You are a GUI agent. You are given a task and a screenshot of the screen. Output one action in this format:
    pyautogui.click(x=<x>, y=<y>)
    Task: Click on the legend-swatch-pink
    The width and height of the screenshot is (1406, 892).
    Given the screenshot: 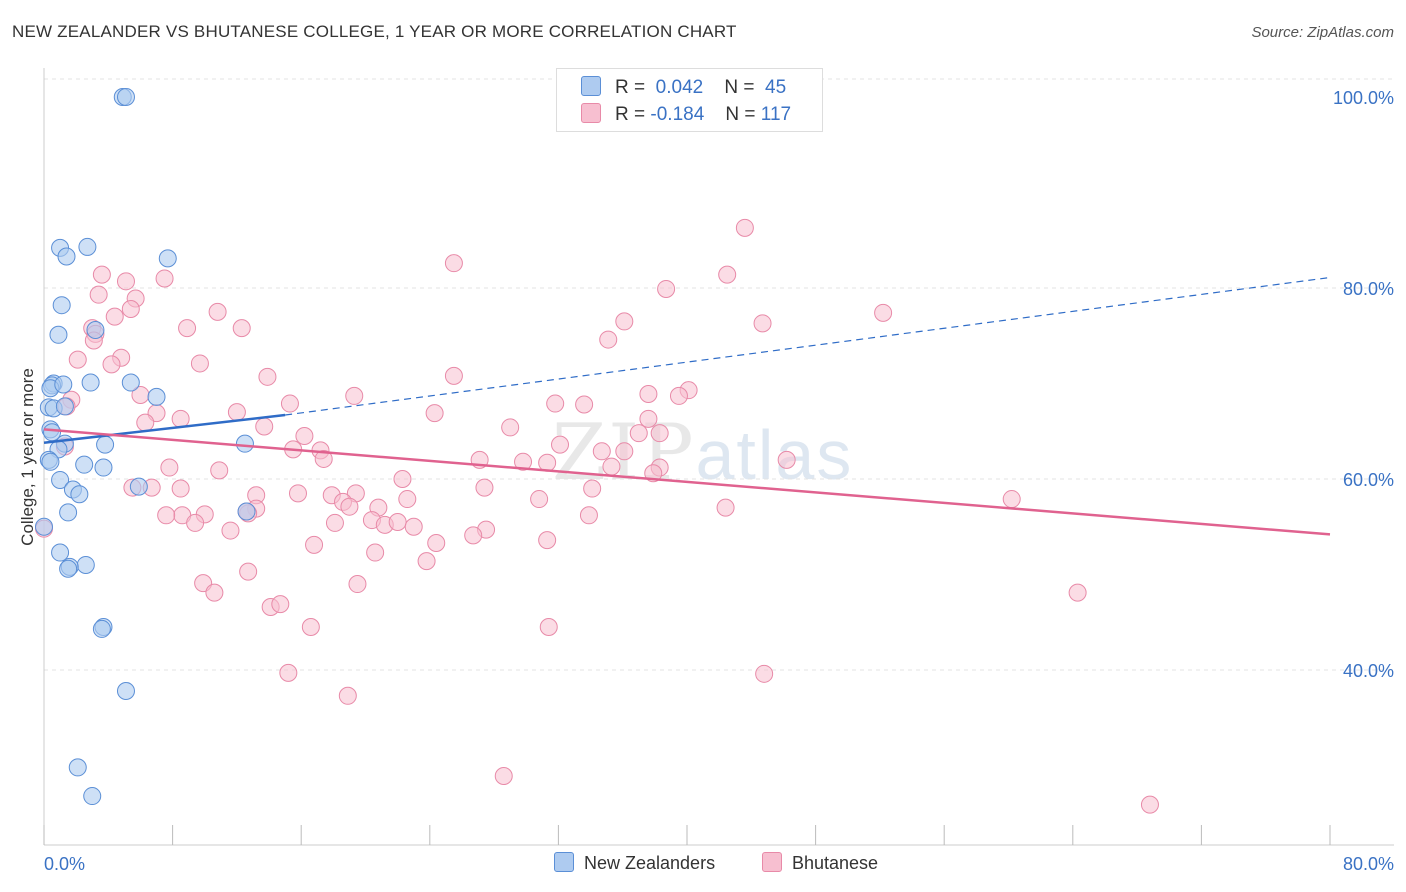 What is the action you would take?
    pyautogui.click(x=591, y=113)
    